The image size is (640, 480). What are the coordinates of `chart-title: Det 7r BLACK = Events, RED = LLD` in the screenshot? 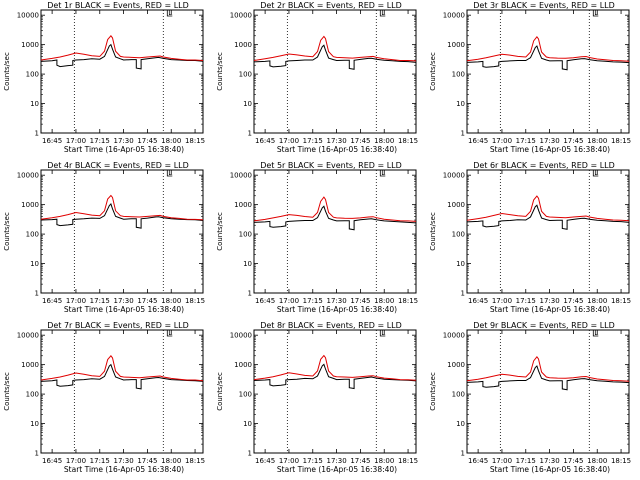 It's located at (118, 325).